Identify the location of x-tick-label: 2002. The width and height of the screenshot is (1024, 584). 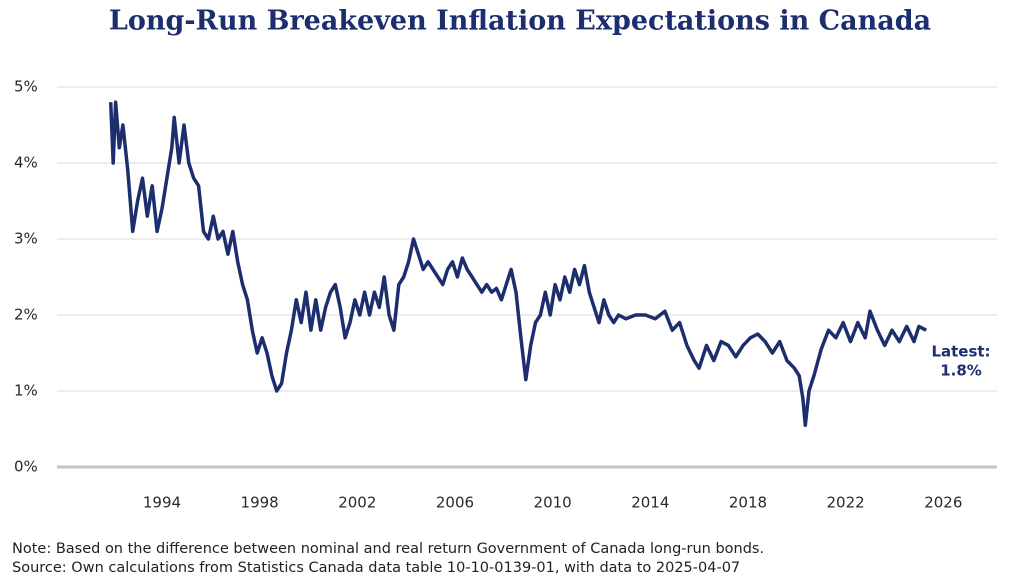
(357, 503).